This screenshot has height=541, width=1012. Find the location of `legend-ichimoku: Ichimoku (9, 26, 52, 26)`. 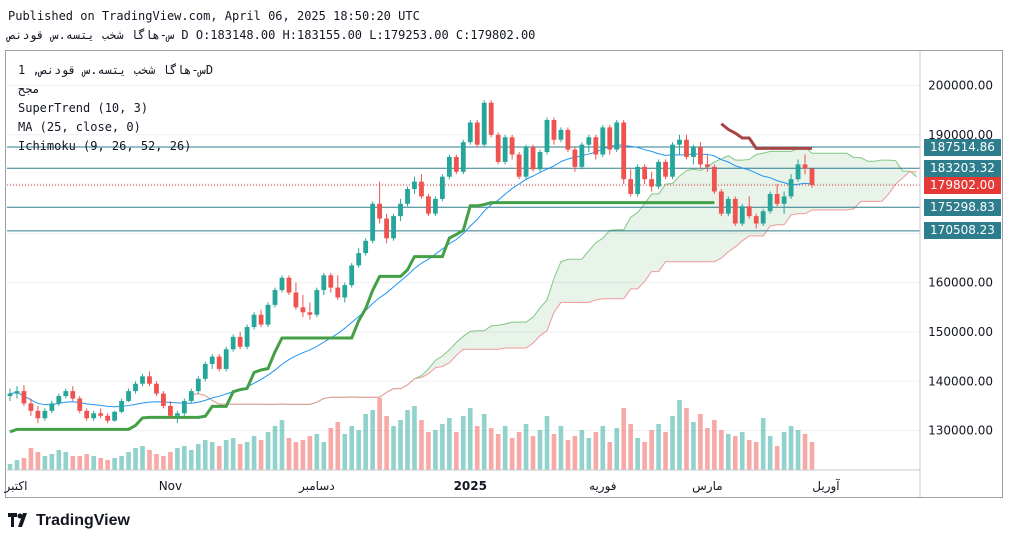

legend-ichimoku: Ichimoku (9, 26, 52, 26) is located at coordinates (105, 146).